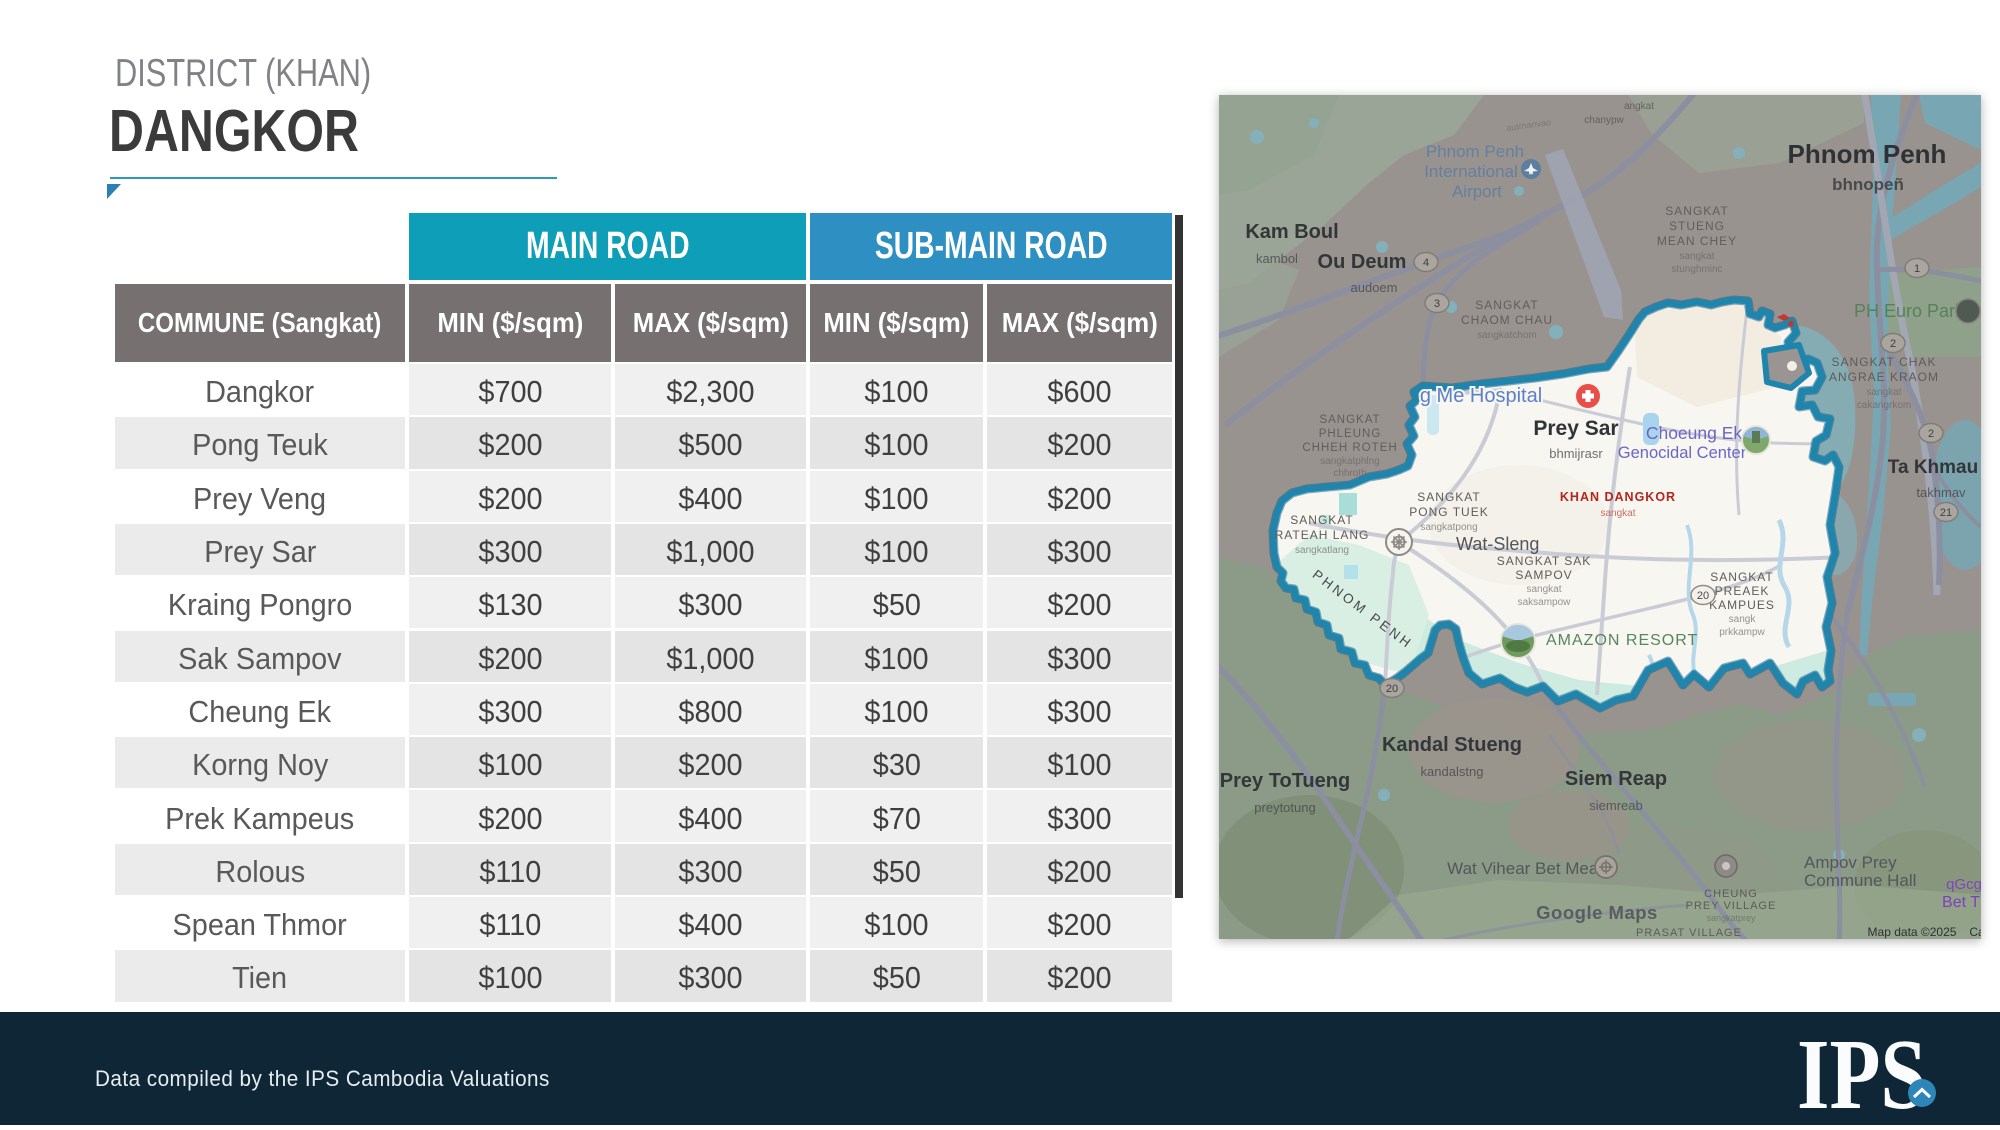  What do you see at coordinates (1933, 467) in the screenshot?
I see `svg-text: Ta Khmau` at bounding box center [1933, 467].